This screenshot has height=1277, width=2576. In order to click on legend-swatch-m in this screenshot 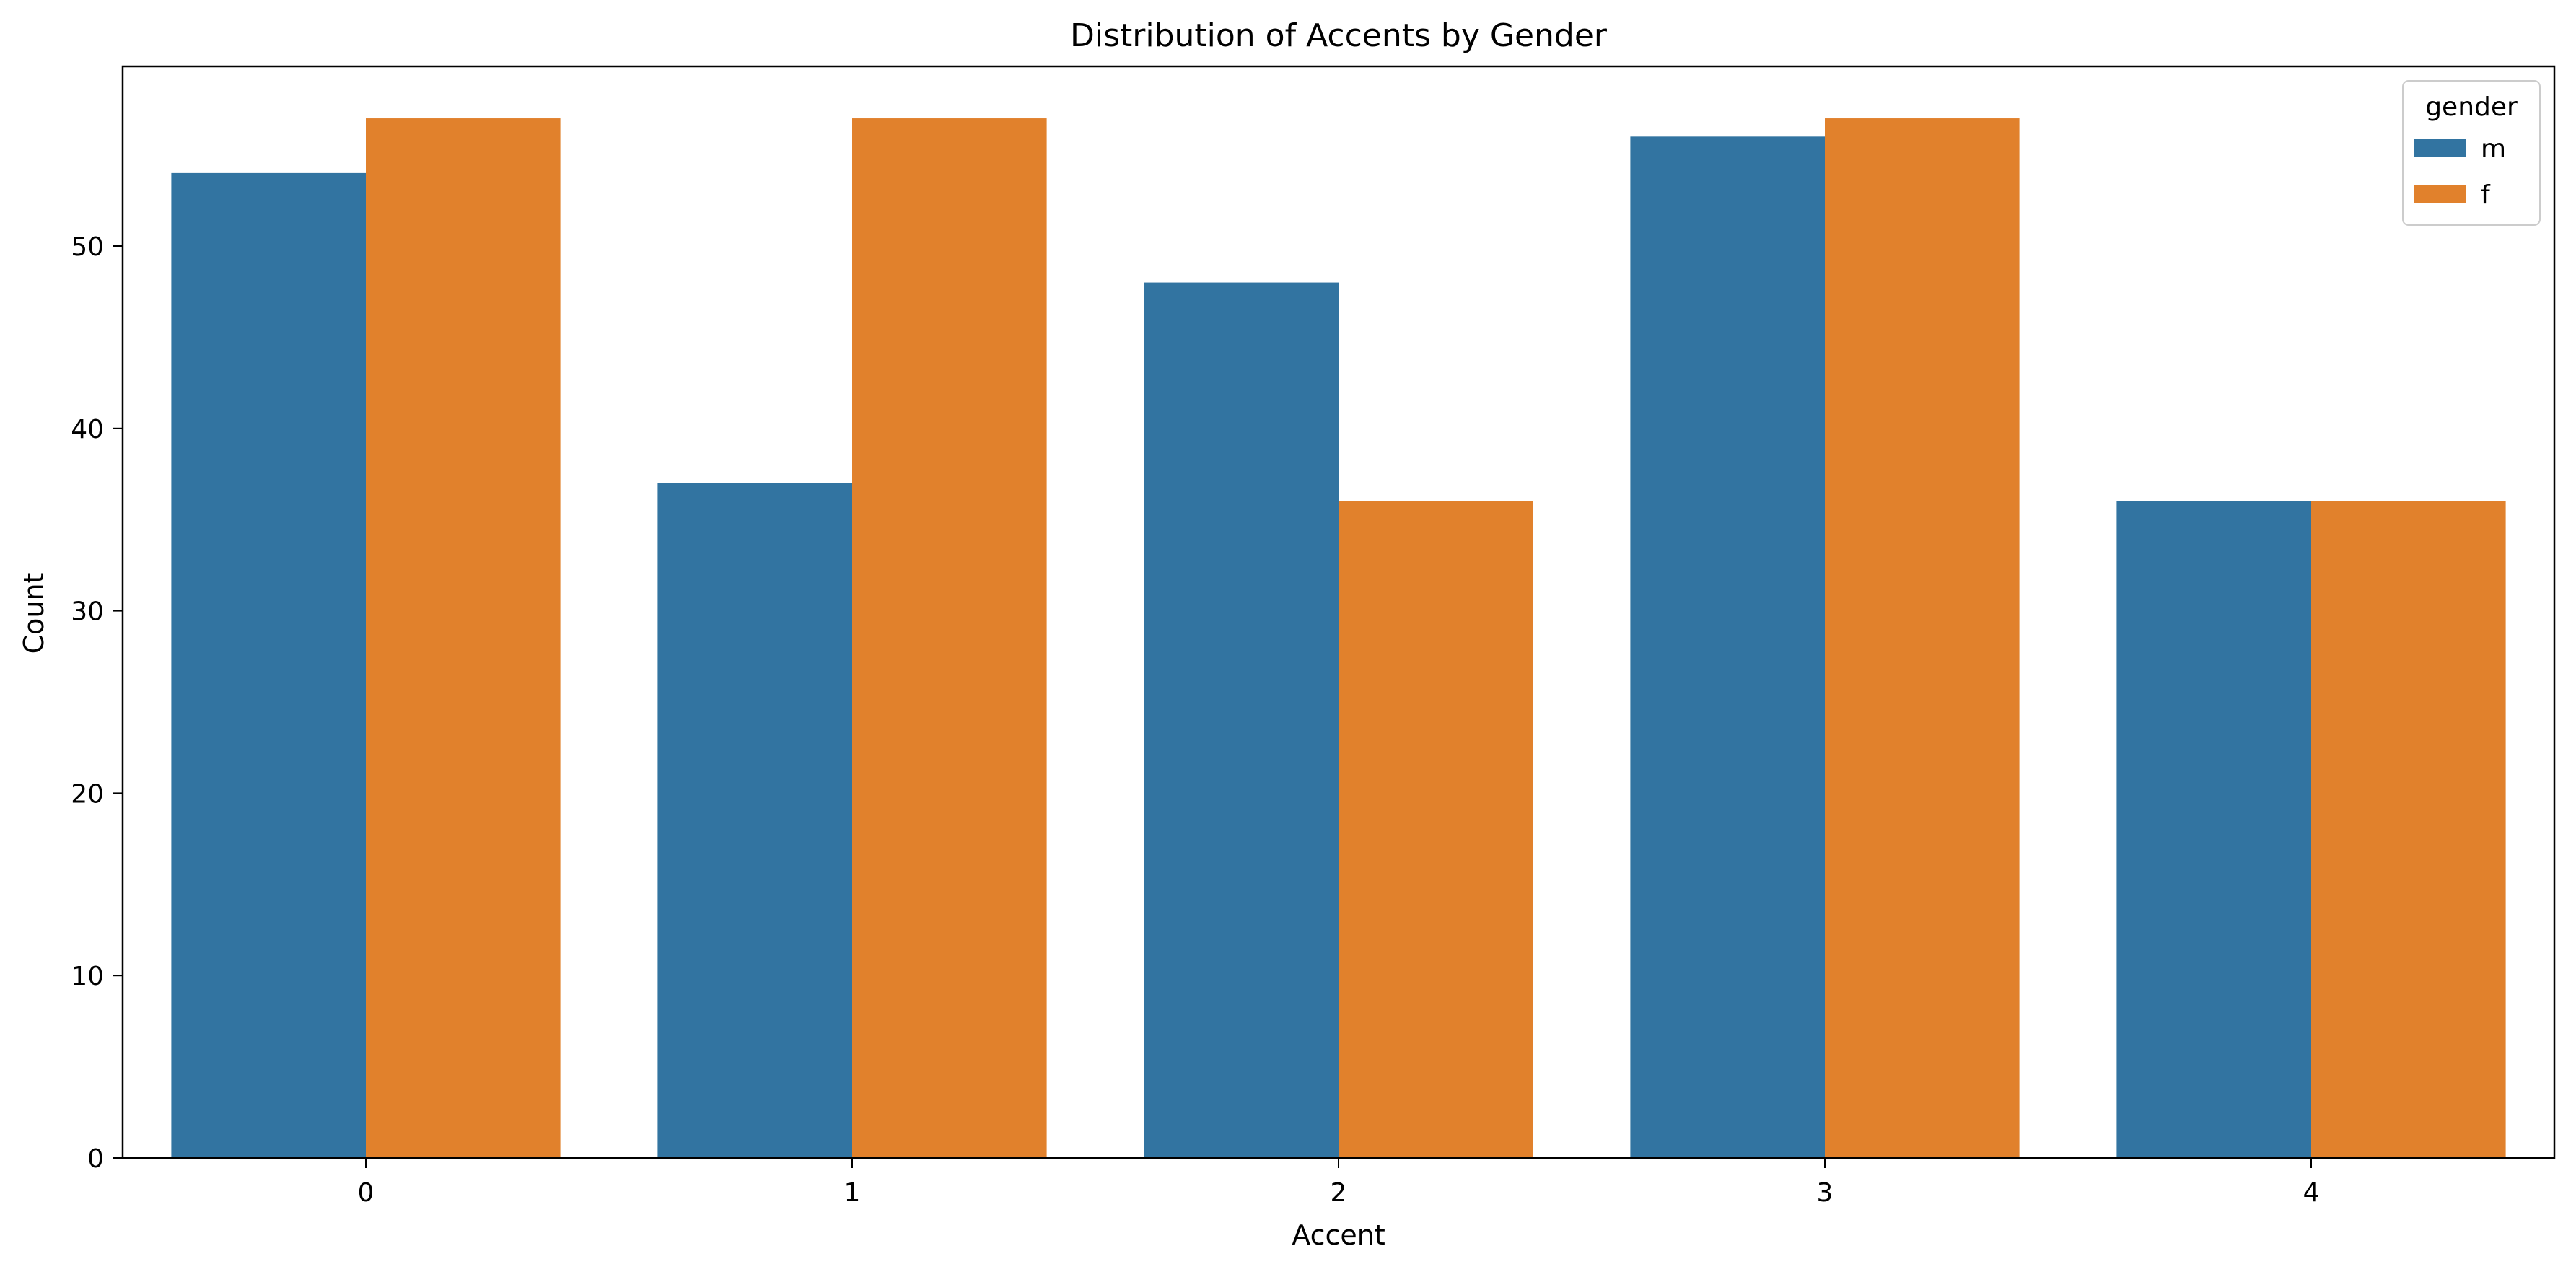, I will do `click(2440, 148)`.